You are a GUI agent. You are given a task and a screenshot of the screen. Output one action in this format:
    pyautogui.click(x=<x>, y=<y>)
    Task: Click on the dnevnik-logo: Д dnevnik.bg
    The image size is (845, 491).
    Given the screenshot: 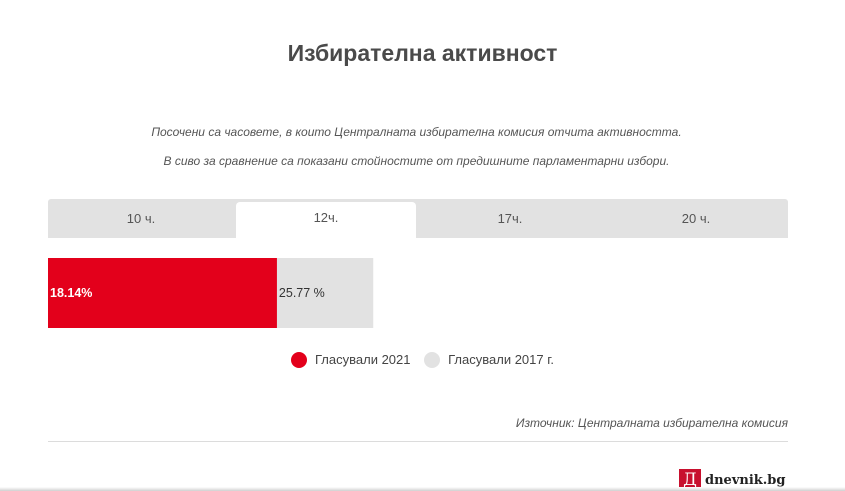 What is the action you would take?
    pyautogui.click(x=732, y=480)
    